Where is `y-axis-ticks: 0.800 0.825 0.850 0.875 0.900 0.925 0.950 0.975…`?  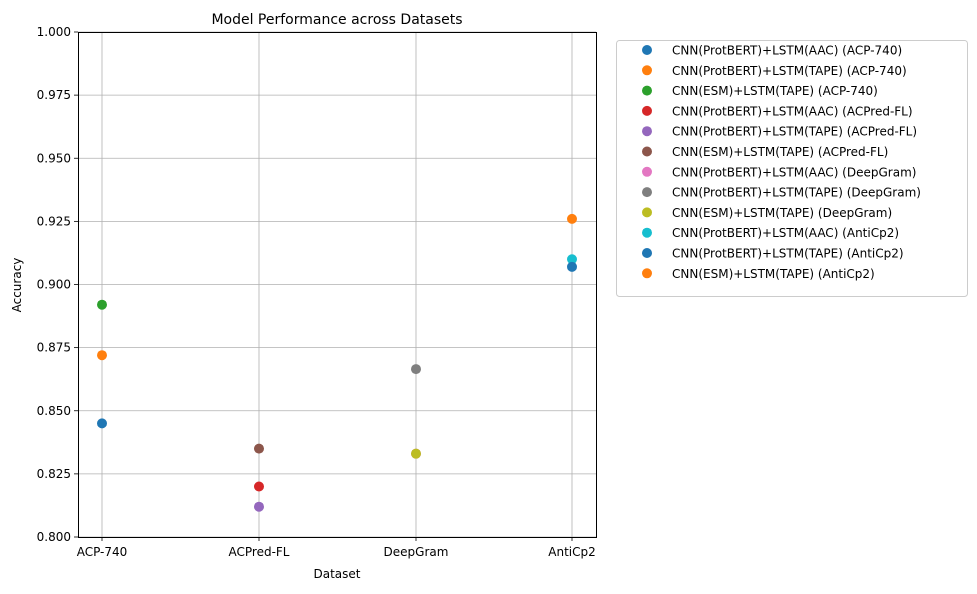
y-axis-ticks: 0.800 0.825 0.850 0.875 0.900 0.925 0.950 0.975… is located at coordinates (57, 284).